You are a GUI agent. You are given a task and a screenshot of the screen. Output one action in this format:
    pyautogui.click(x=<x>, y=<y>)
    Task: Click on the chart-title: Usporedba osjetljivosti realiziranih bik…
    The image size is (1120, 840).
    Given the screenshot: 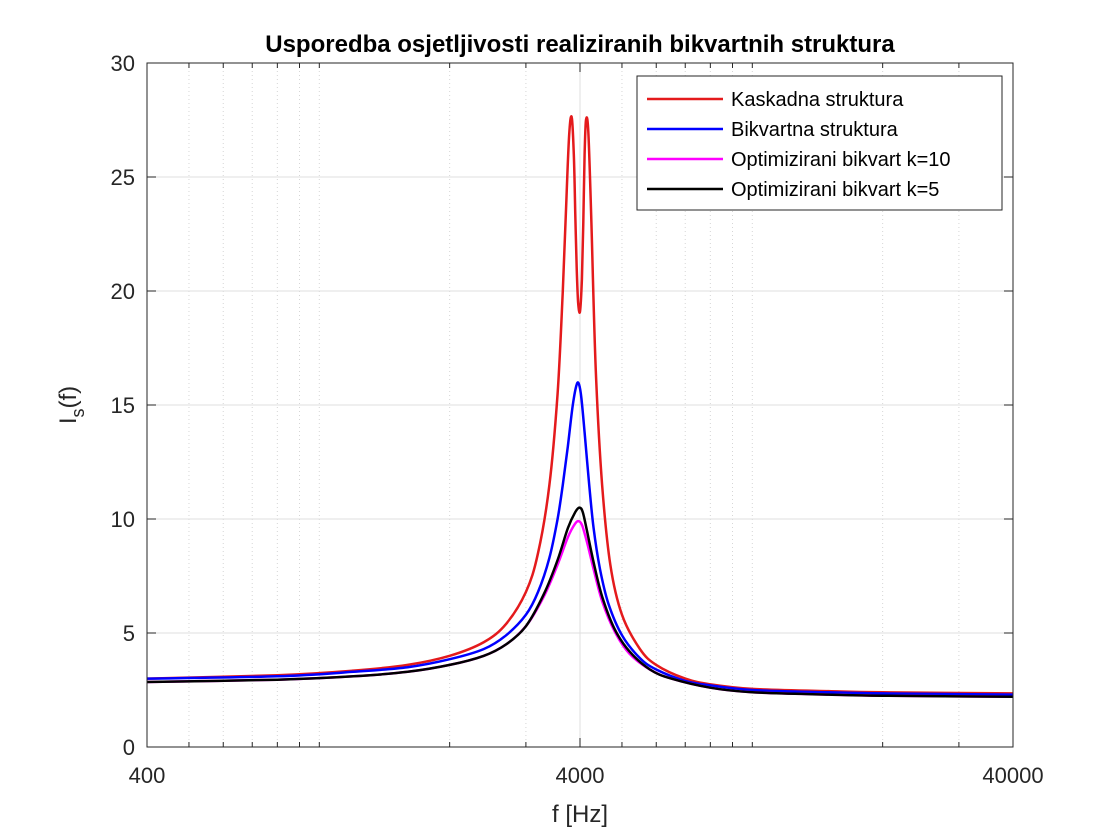 What is the action you would take?
    pyautogui.click(x=580, y=44)
    